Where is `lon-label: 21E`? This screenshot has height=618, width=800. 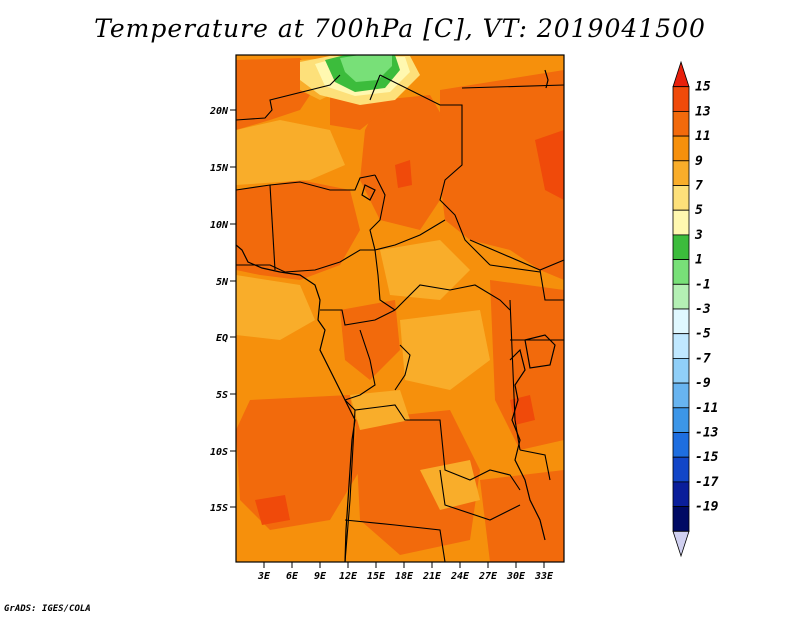 lon-label: 21E is located at coordinates (432, 576).